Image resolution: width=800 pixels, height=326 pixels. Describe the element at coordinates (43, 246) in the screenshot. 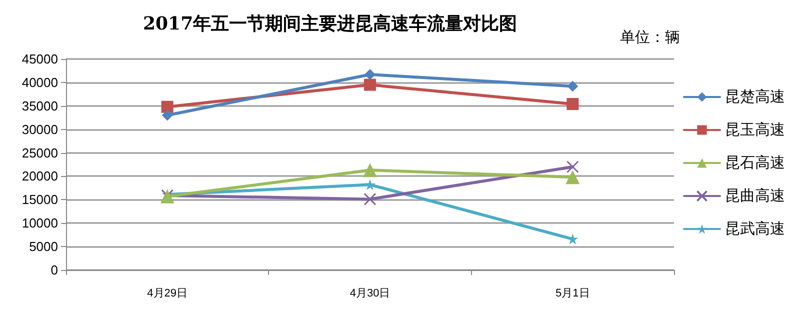

I see `y-tick-label: 5000` at that location.